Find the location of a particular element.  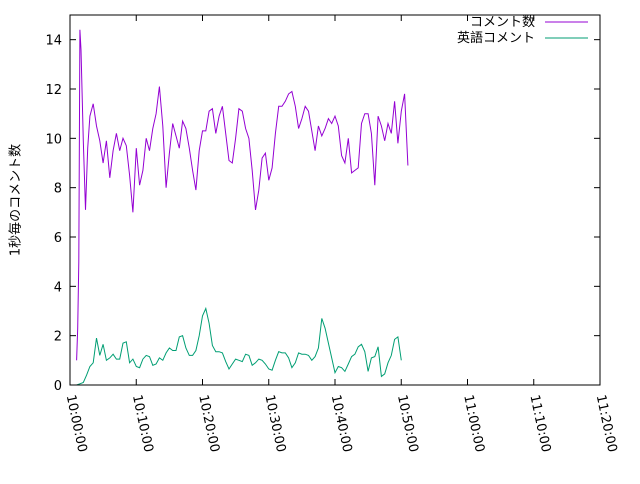

x-tick-label: 10:30:00 is located at coordinates (274, 423).